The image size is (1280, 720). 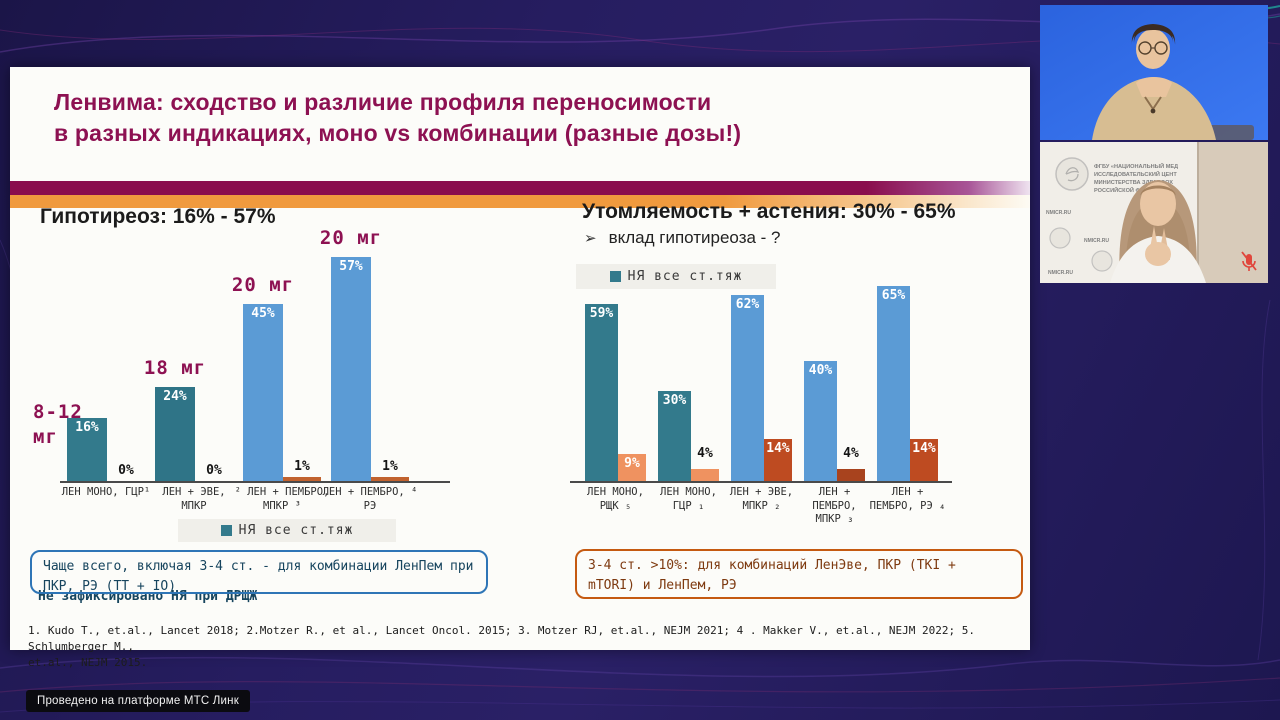 I want to click on right-chart-legend: НЯ все ст.тяж, so click(x=676, y=276).